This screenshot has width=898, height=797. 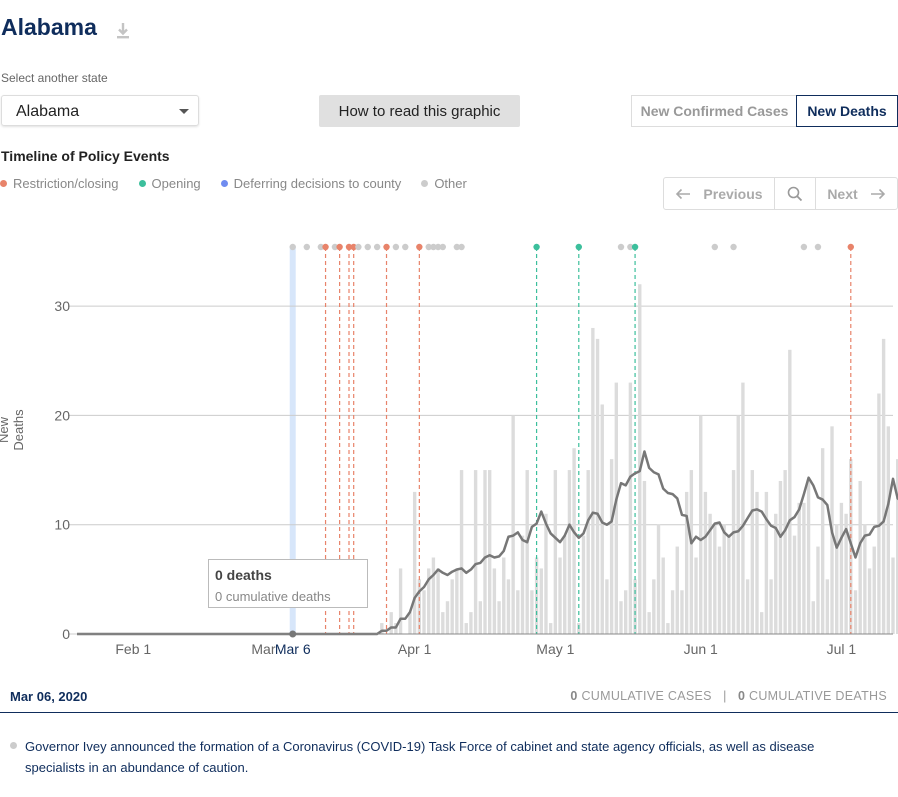 I want to click on state-select: Alabama, so click(x=100, y=110).